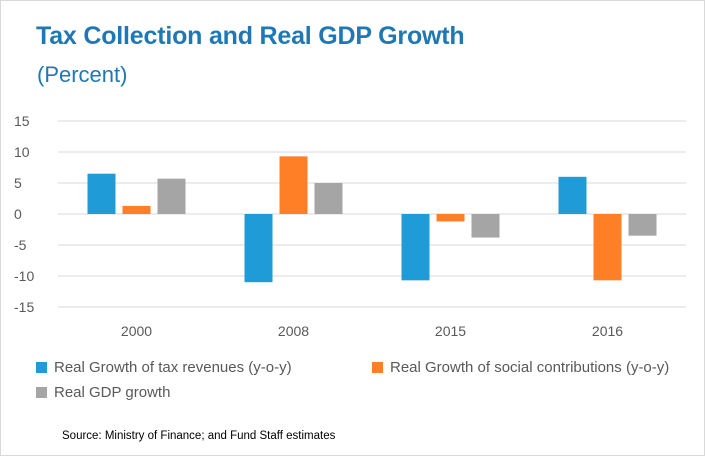 The width and height of the screenshot is (705, 456). Describe the element at coordinates (607, 331) in the screenshot. I see `x-tick-label: 2016` at that location.